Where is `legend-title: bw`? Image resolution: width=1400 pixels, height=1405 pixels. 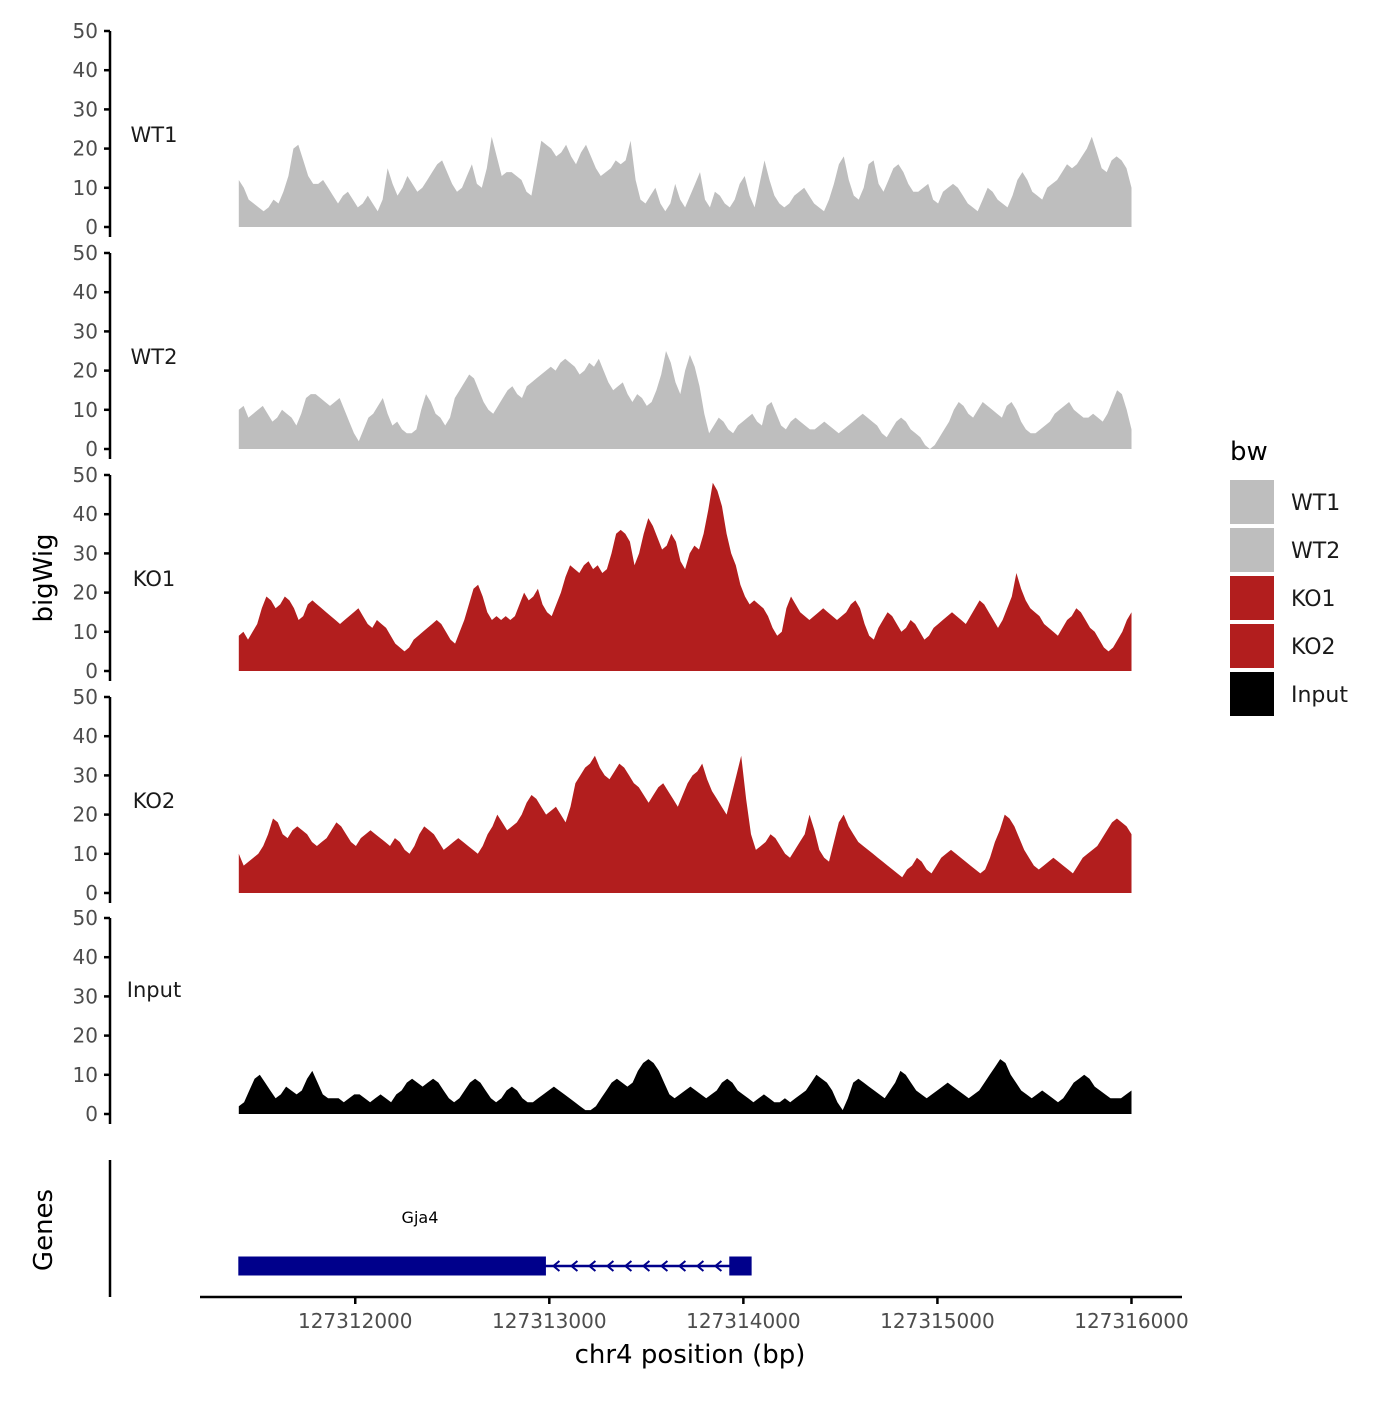
legend-title: bw is located at coordinates (1249, 452).